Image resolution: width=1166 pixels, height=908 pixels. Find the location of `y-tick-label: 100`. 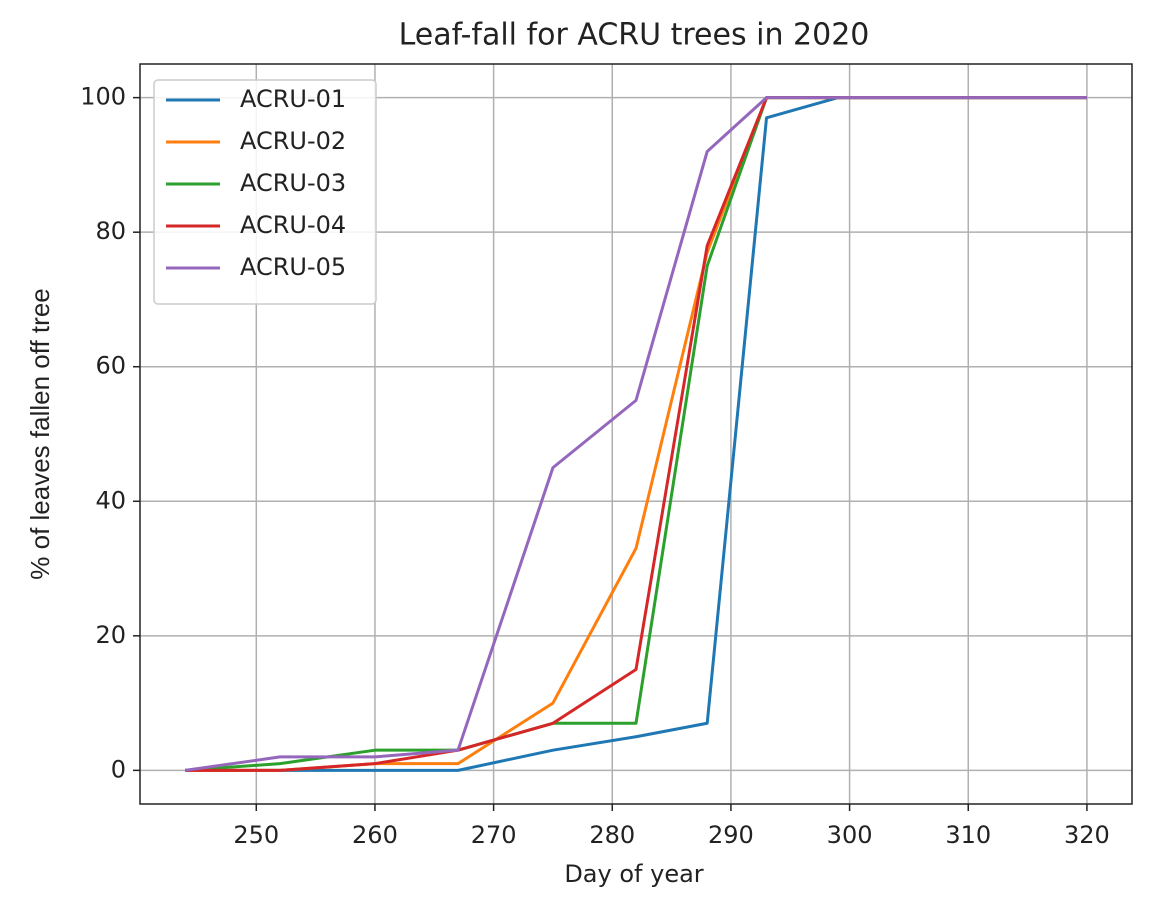

y-tick-label: 100 is located at coordinates (103, 97).